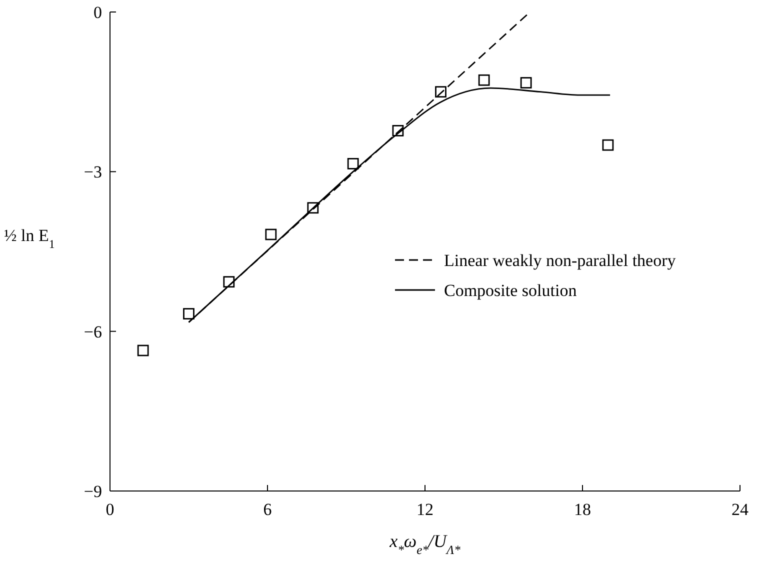  What do you see at coordinates (93, 491) in the screenshot?
I see `y-tick-label: −9` at bounding box center [93, 491].